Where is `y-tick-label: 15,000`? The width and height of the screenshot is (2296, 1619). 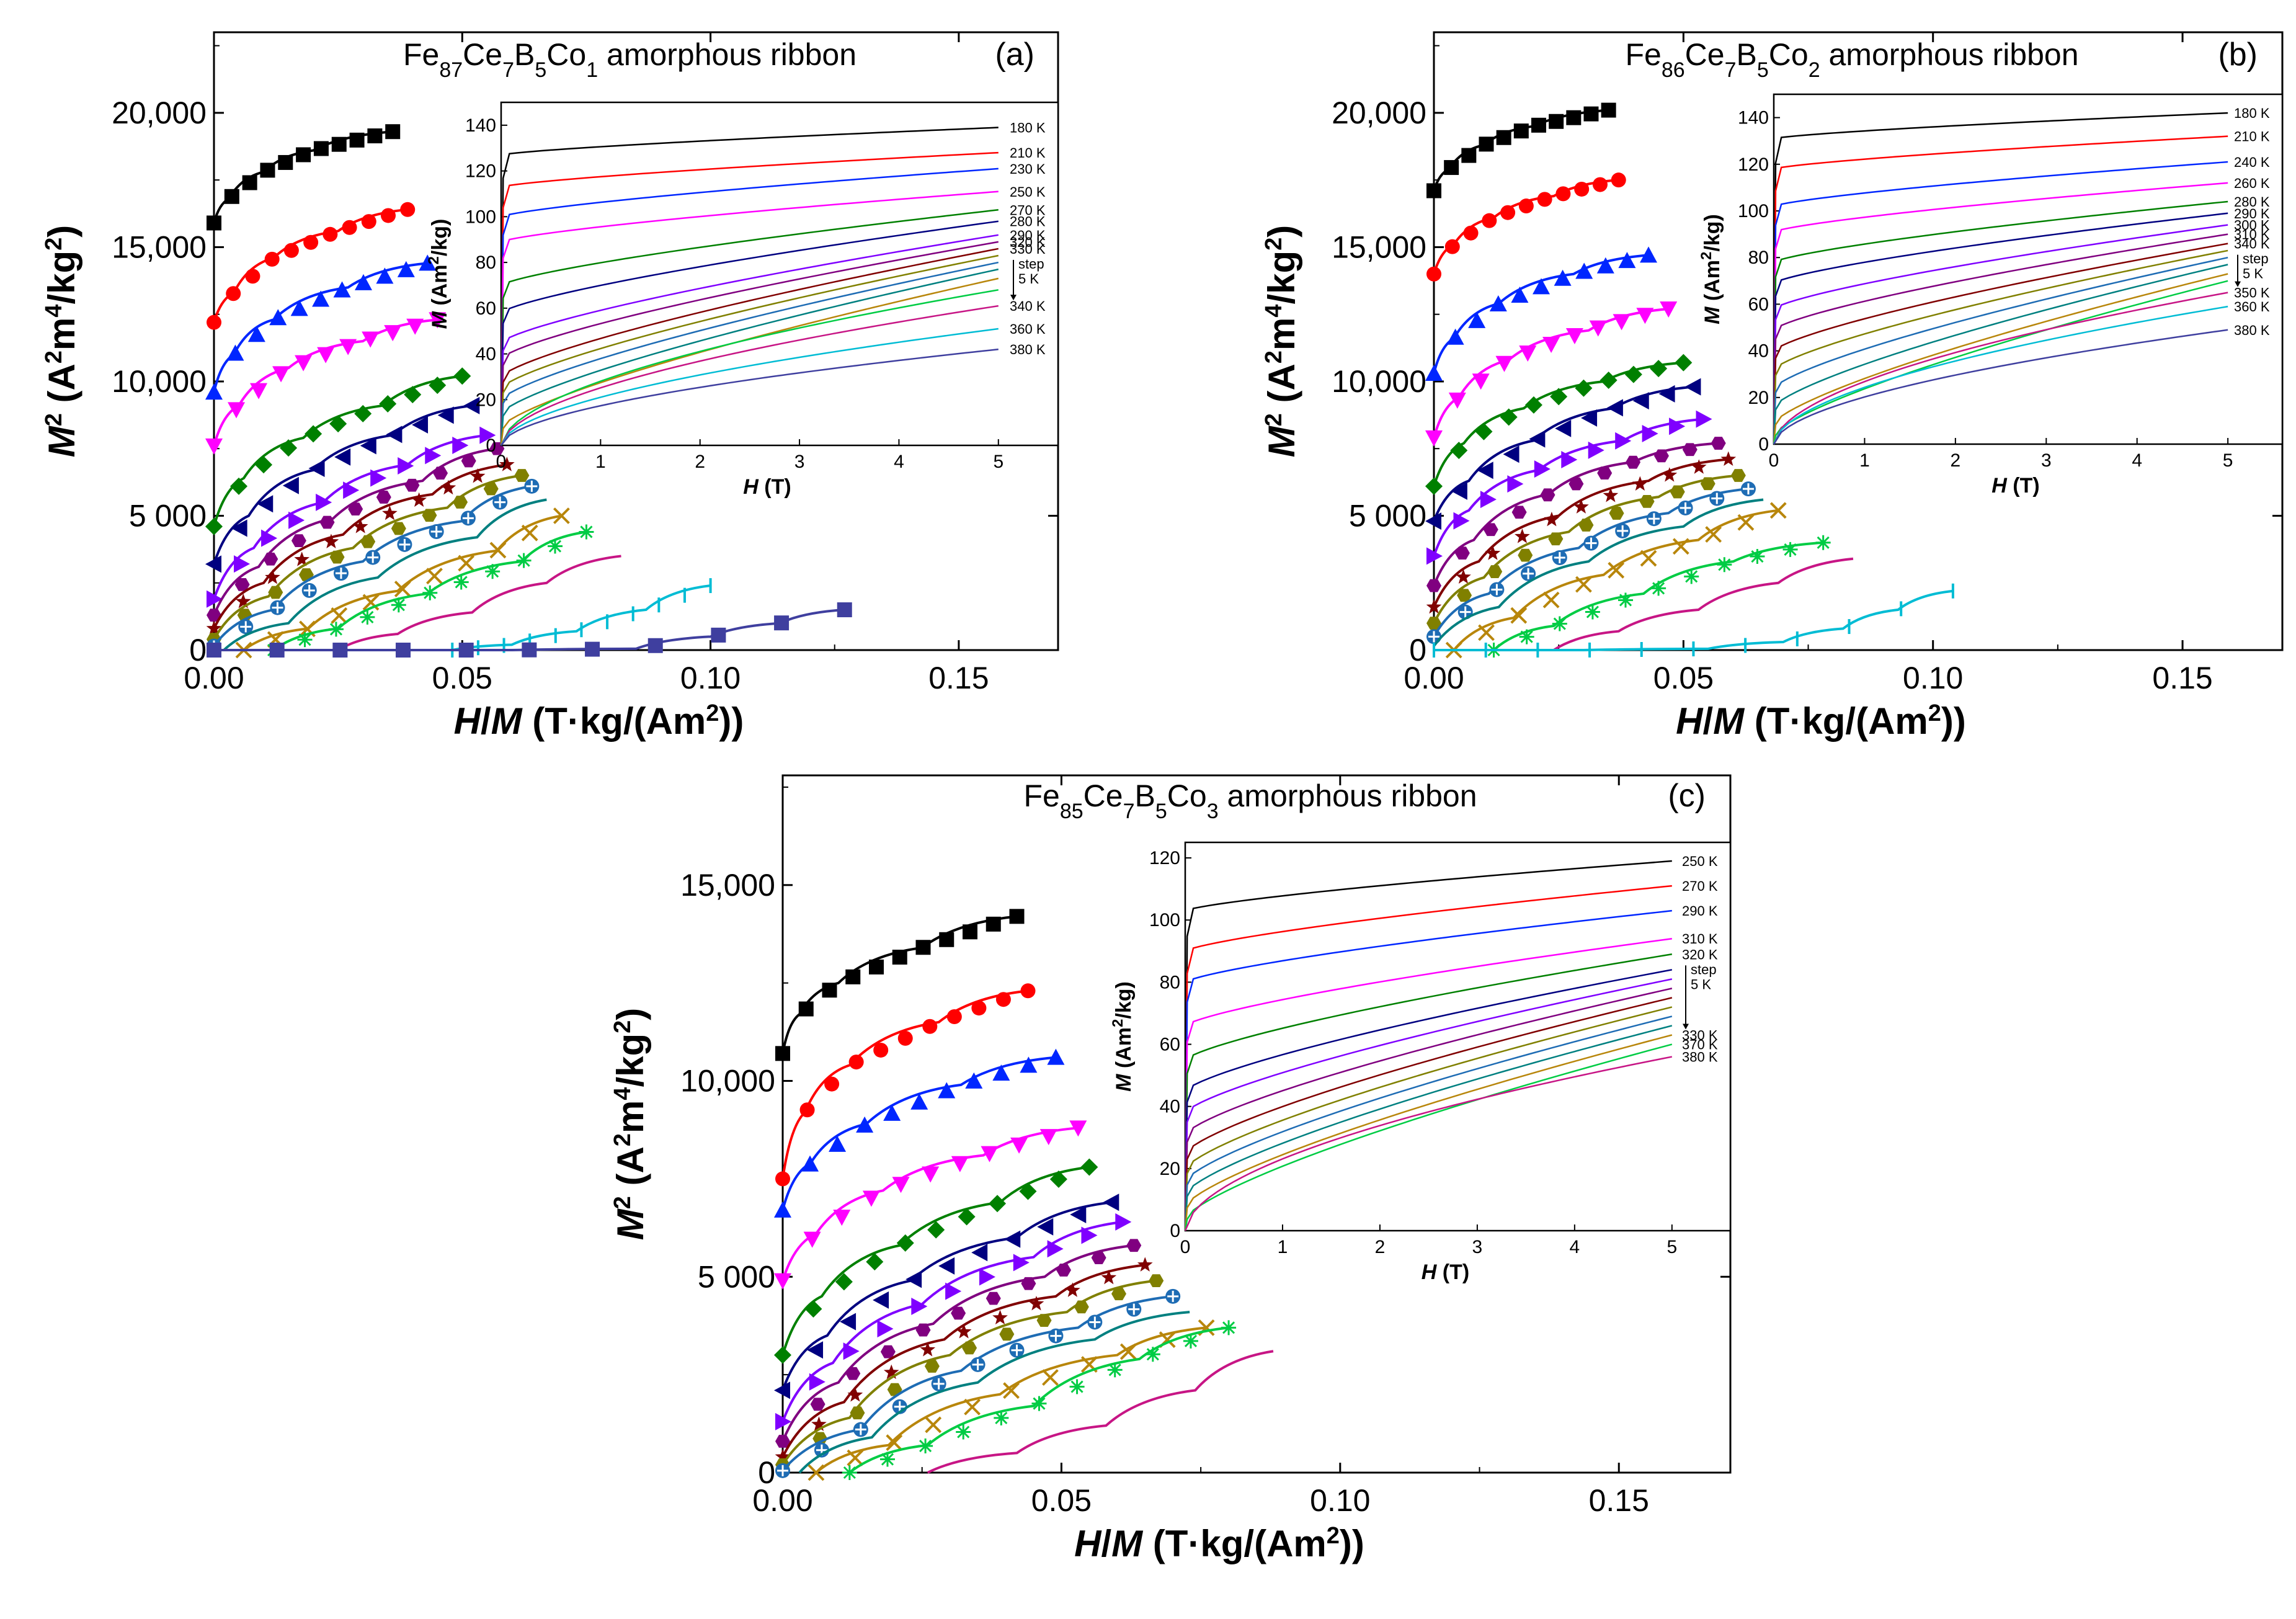 y-tick-label: 15,000 is located at coordinates (727, 885).